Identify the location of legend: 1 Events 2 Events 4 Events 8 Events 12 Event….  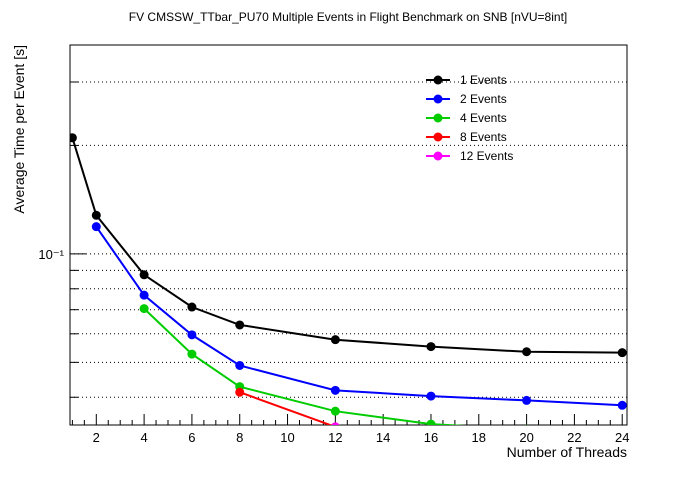
(469, 118).